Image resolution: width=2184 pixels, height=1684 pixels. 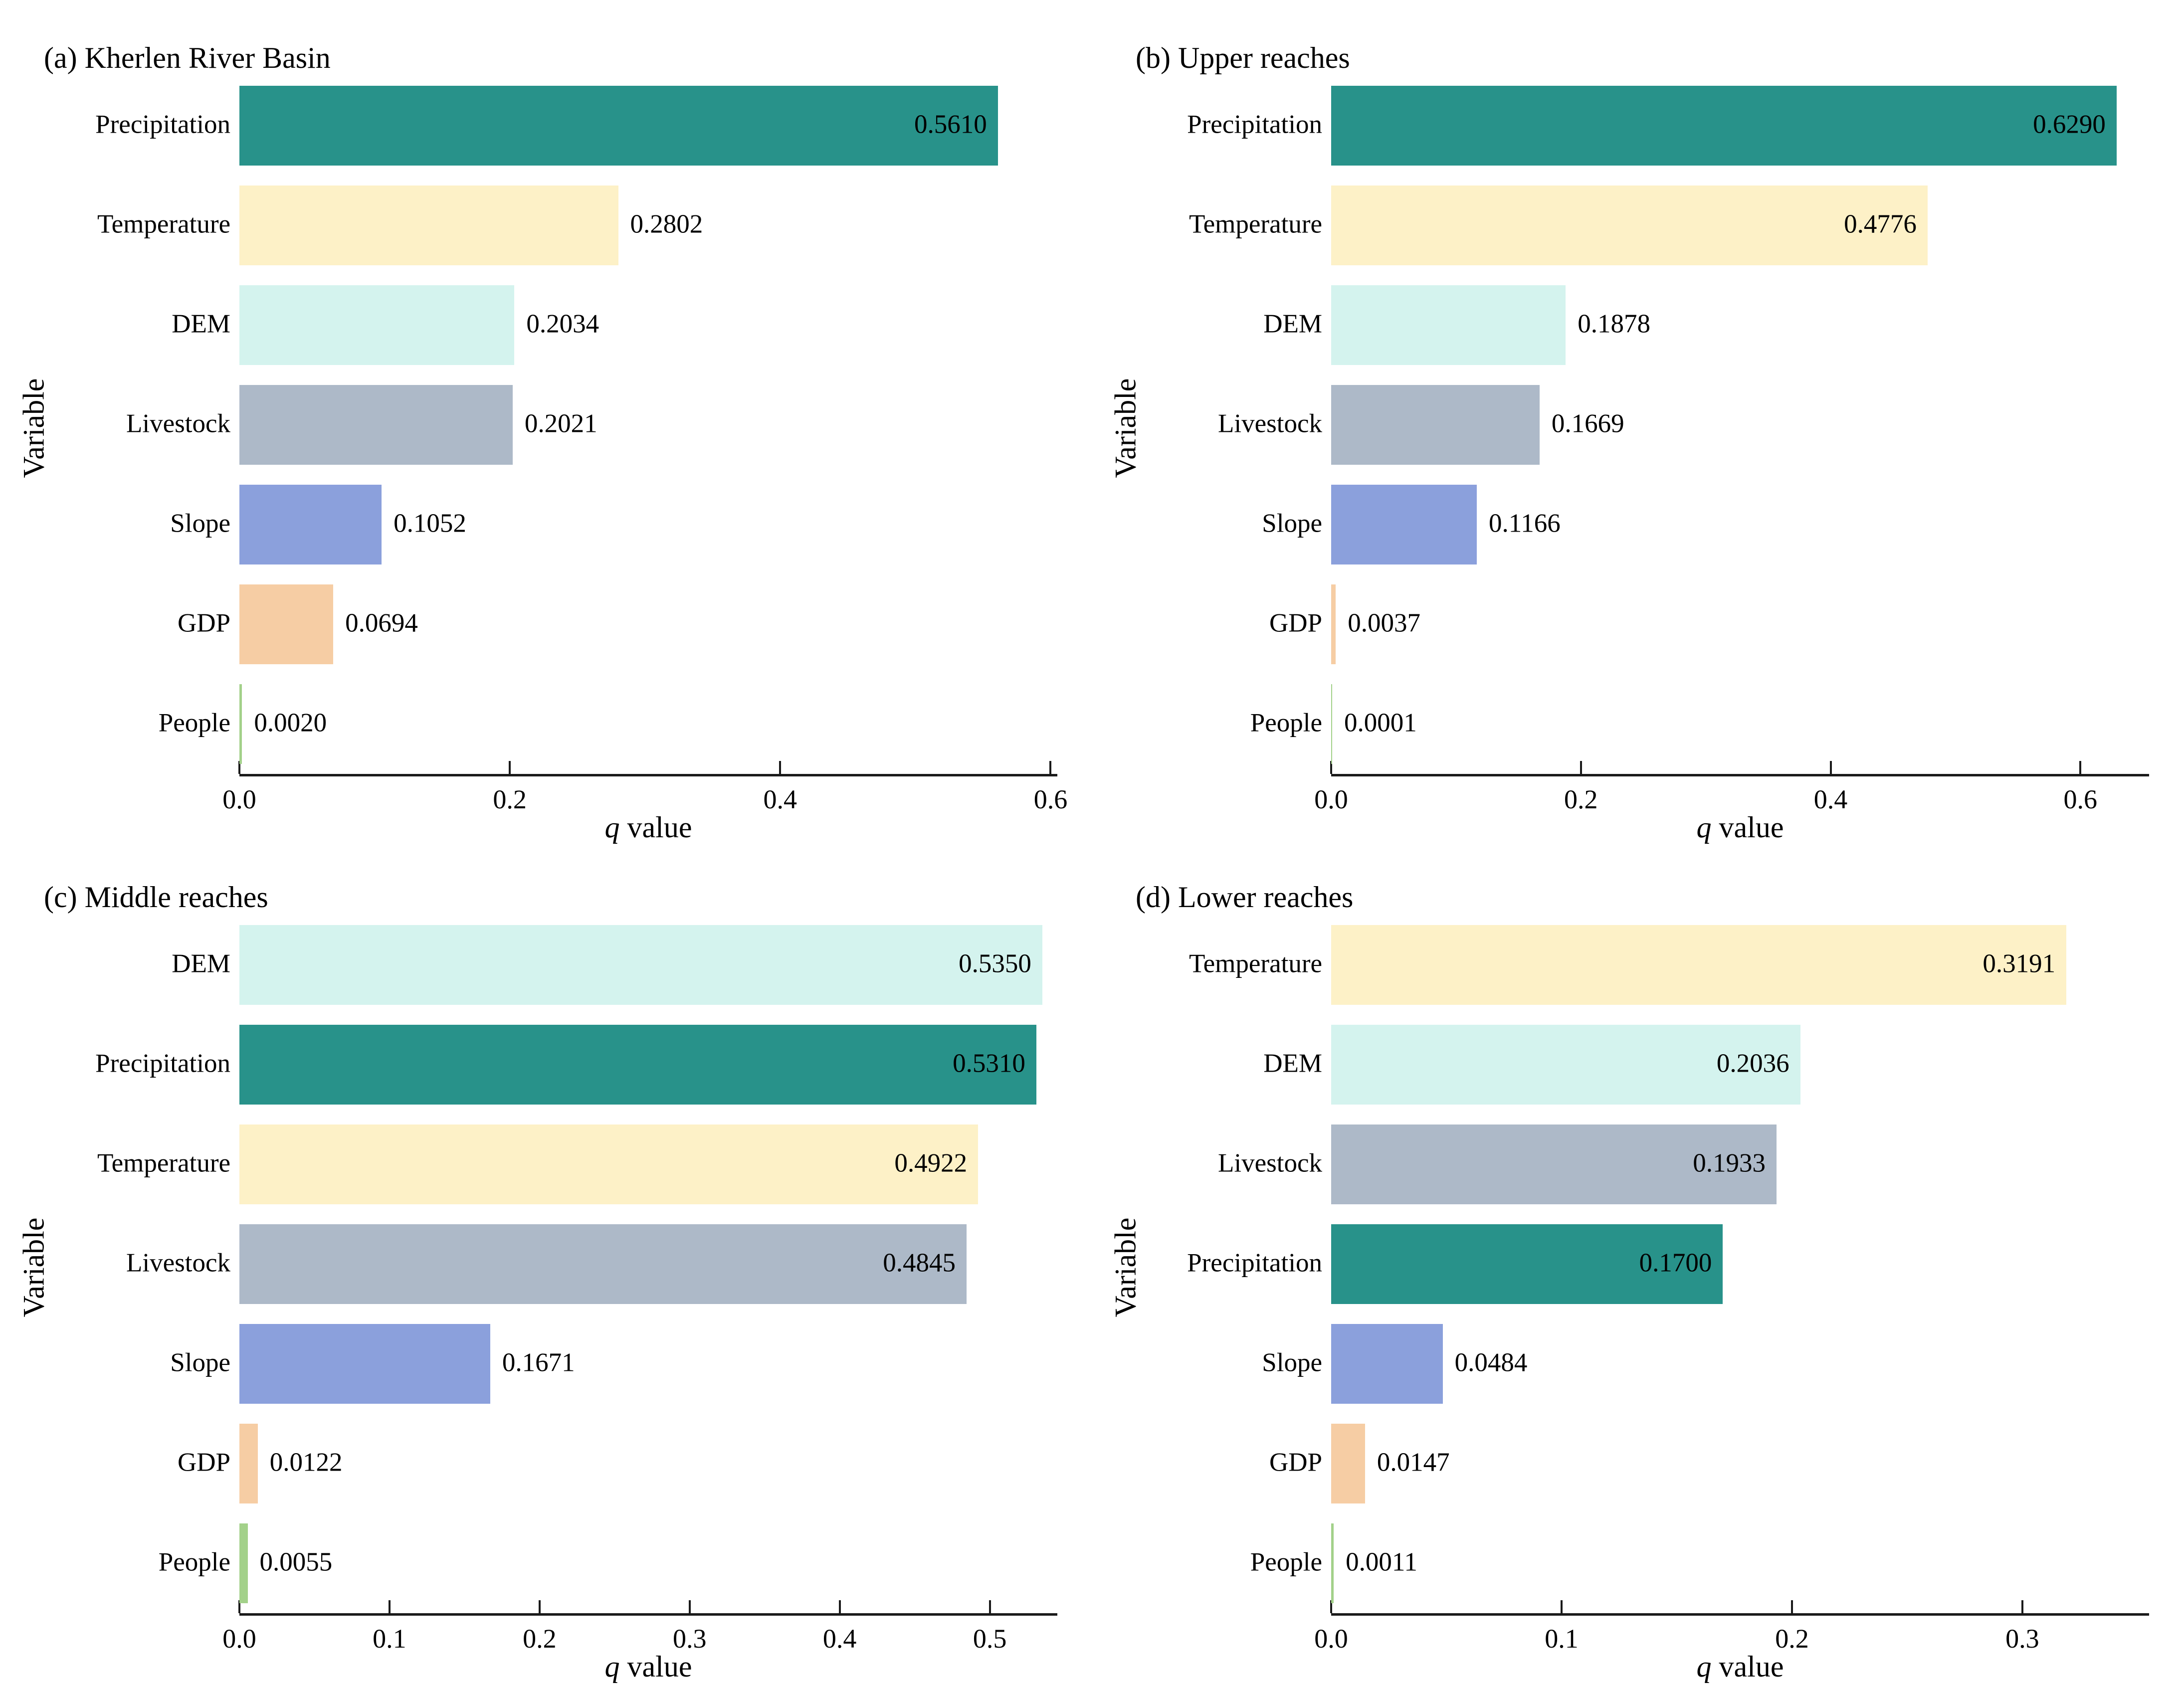 I want to click on bar-livestock, so click(x=603, y=1264).